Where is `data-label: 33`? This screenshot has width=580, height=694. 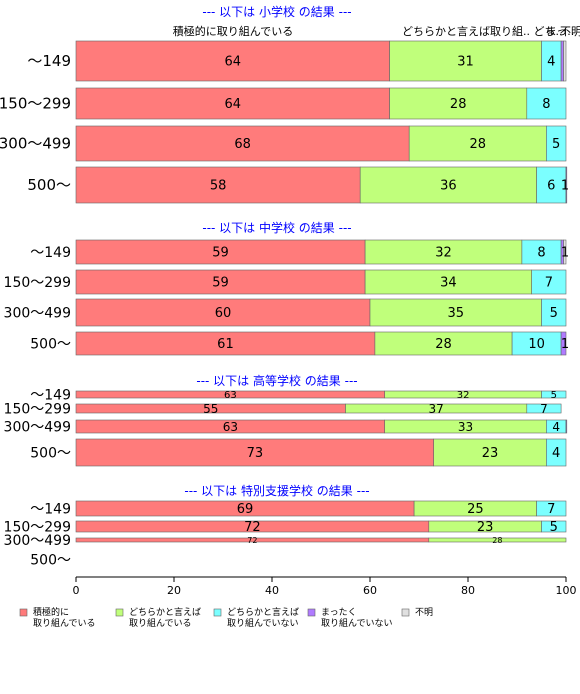
data-label: 33 is located at coordinates (465, 427).